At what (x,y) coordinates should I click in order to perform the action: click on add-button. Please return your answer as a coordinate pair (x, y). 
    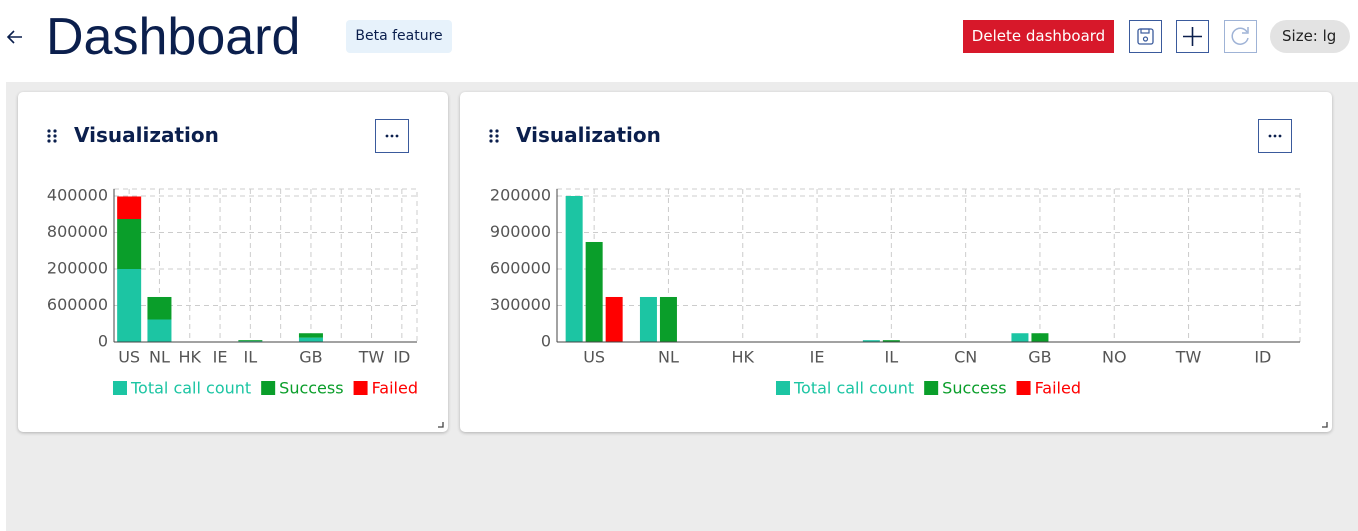
    Looking at the image, I should click on (1192, 36).